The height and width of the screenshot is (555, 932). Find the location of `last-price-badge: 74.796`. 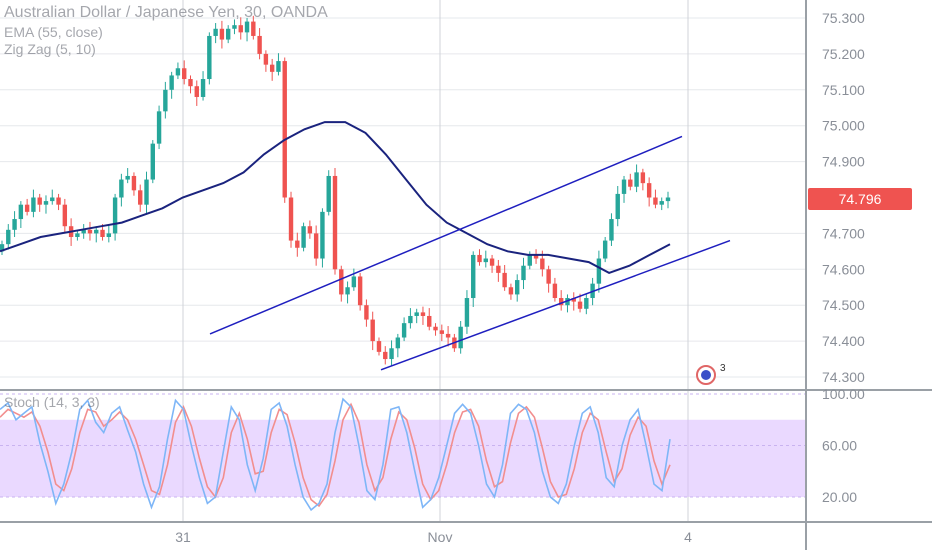

last-price-badge: 74.796 is located at coordinates (860, 199).